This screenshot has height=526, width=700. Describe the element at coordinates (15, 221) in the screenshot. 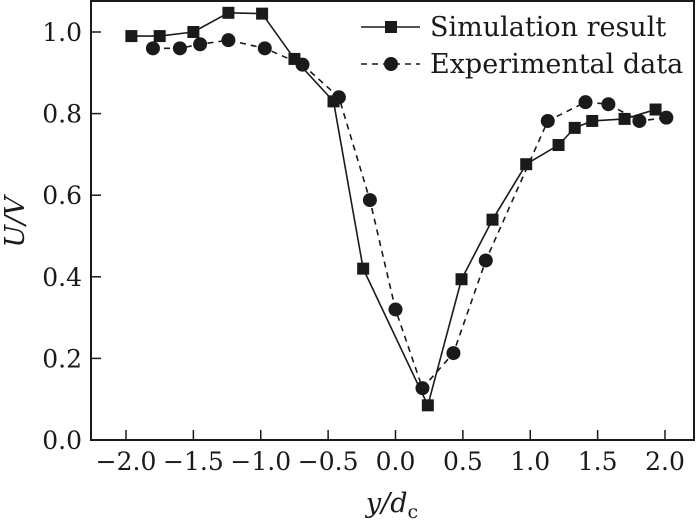

I see `y-axis-label: U/V` at that location.